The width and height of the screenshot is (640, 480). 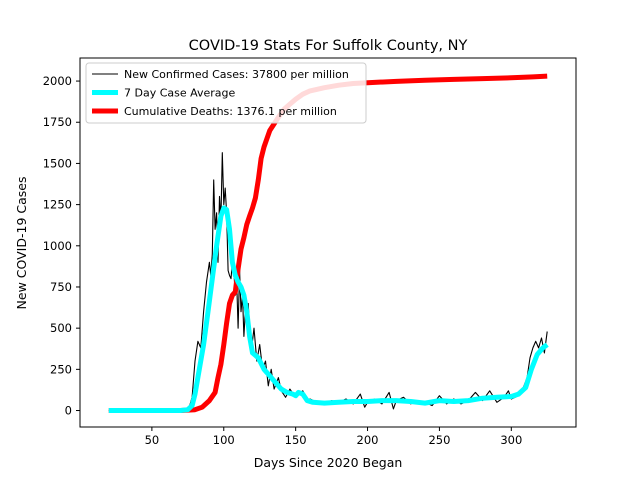 I want to click on y-tick-label: 1500, so click(x=57, y=163).